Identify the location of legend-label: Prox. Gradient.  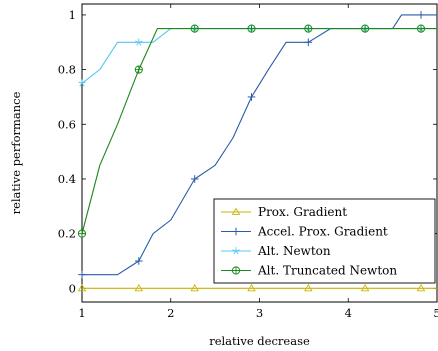
(302, 212).